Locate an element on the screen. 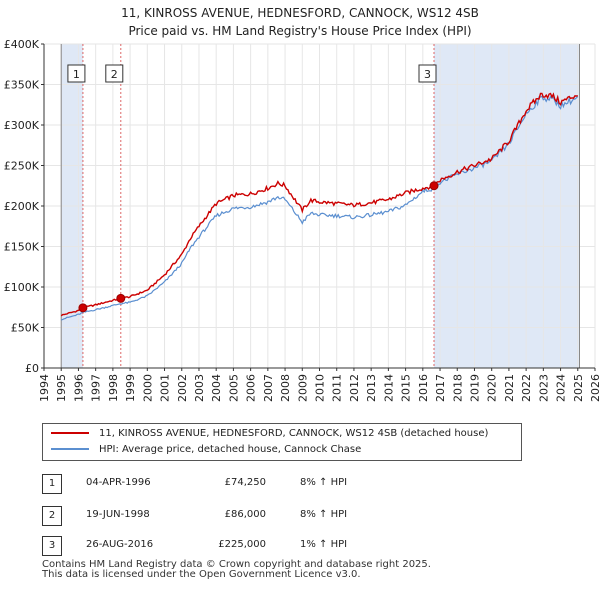 The height and width of the screenshot is (590, 600). x-tick-label: 2004 is located at coordinates (216, 388).